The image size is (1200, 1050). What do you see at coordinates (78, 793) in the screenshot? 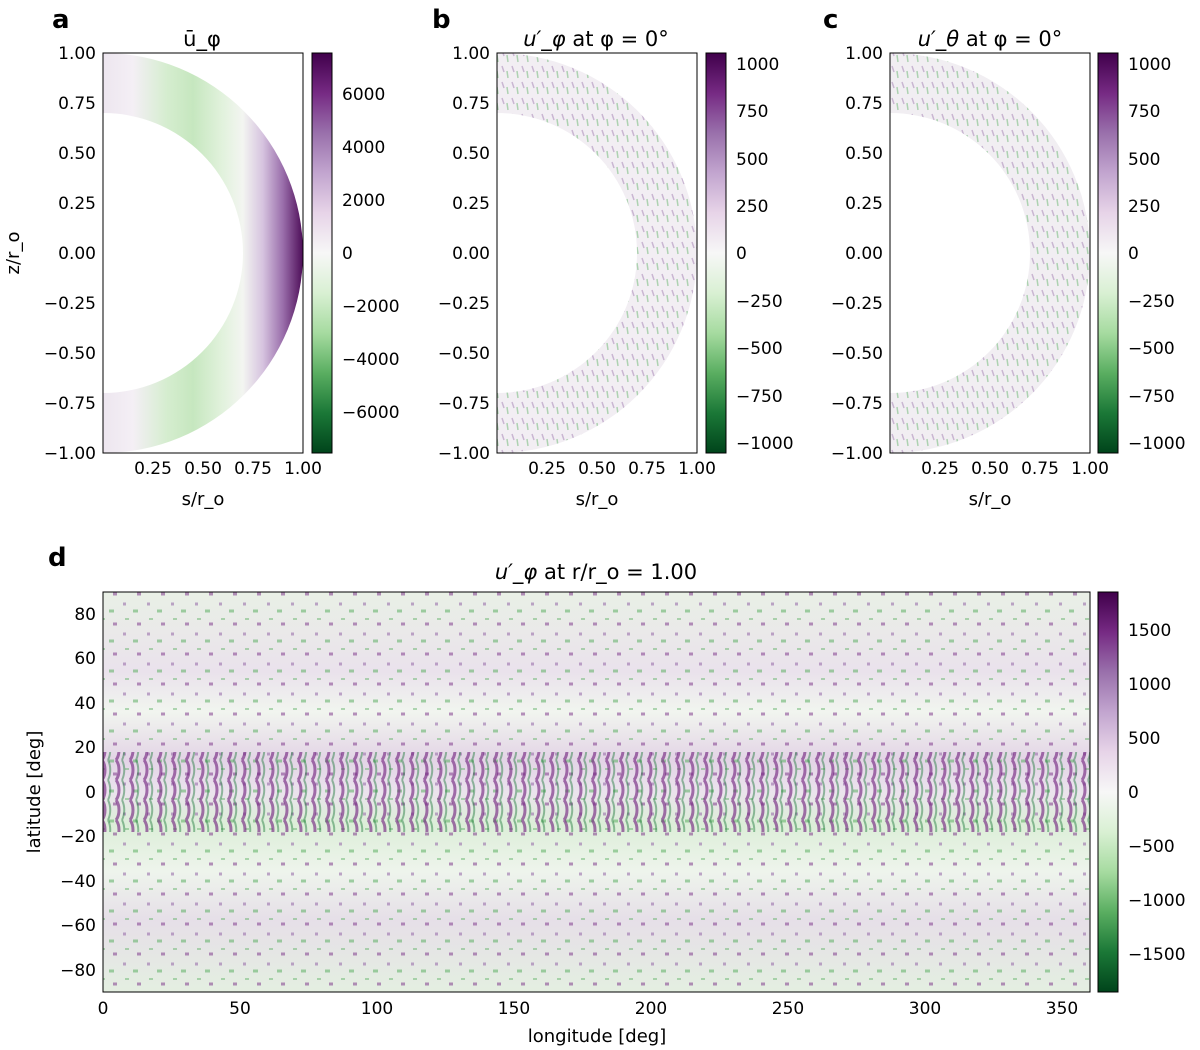
I see `panel-d-yticks: 80 60 40 20 0 −20 −40 −60 −80` at bounding box center [78, 793].